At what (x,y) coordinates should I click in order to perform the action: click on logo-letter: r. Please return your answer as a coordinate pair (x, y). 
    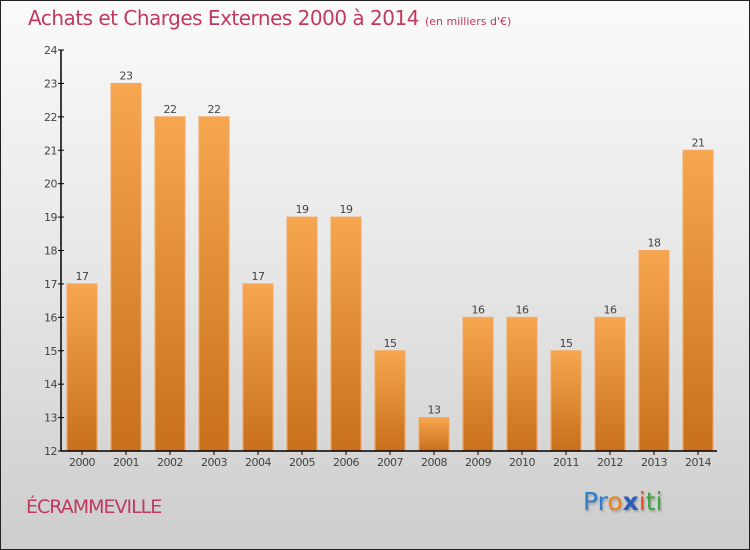
    Looking at the image, I should click on (602, 501).